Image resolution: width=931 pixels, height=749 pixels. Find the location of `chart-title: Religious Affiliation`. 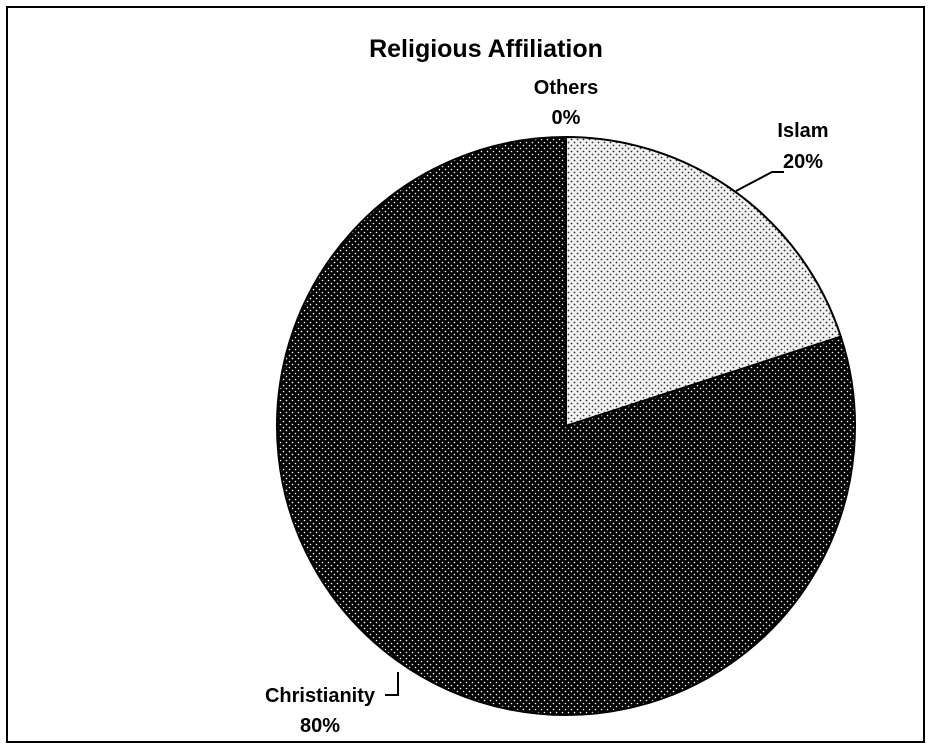

chart-title: Religious Affiliation is located at coordinates (486, 49).